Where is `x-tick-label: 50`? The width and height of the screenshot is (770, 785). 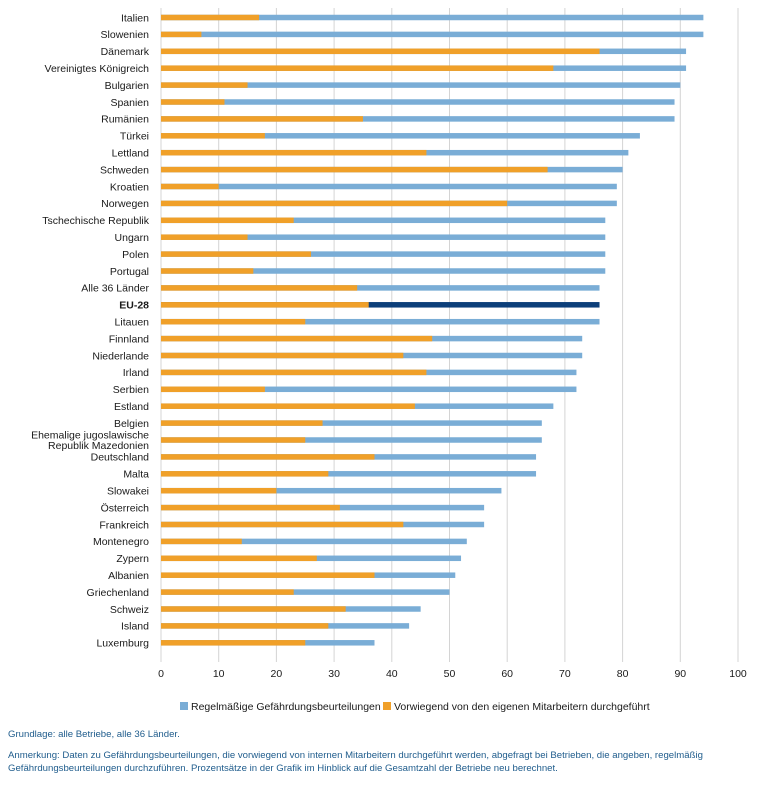 x-tick-label: 50 is located at coordinates (450, 674).